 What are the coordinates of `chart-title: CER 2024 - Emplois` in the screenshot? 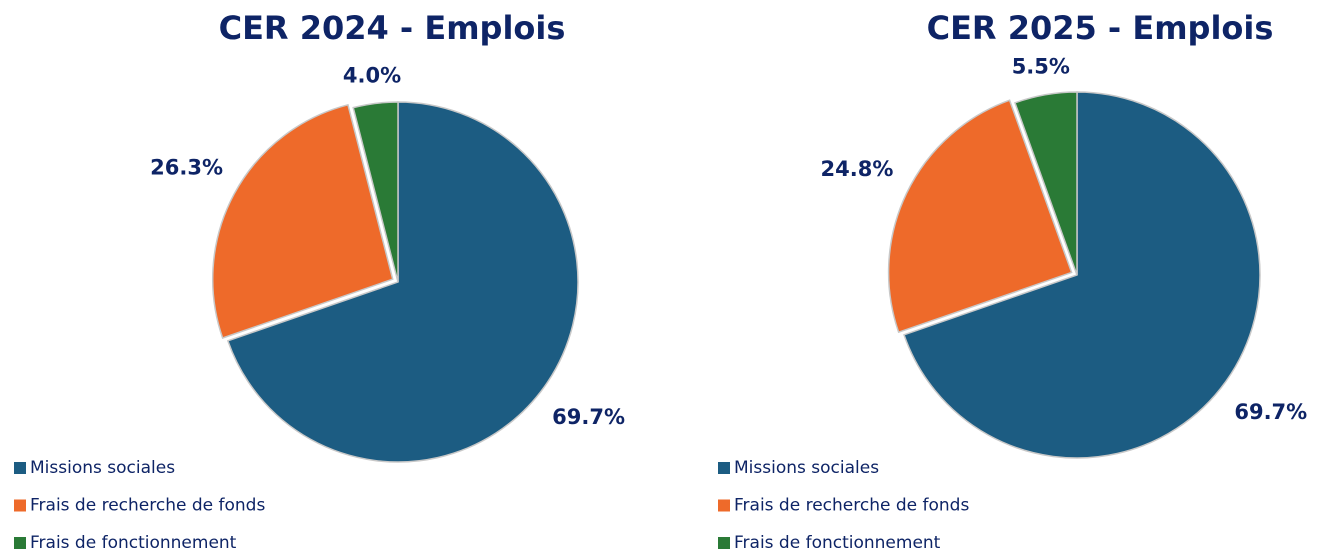 It's located at (392, 28).